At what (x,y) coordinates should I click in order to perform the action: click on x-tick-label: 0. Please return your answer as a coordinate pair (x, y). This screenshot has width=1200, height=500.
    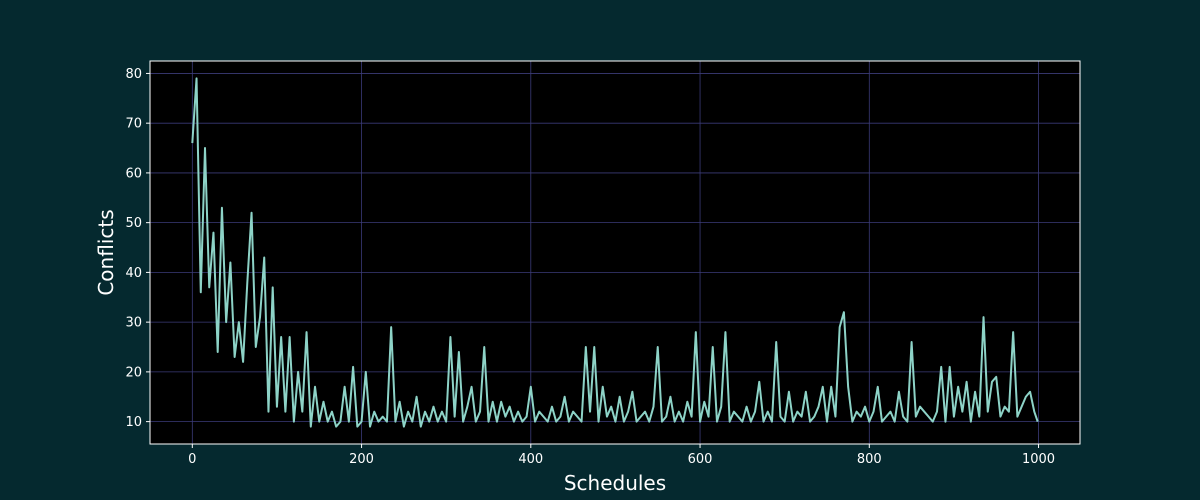
    Looking at the image, I should click on (192, 459).